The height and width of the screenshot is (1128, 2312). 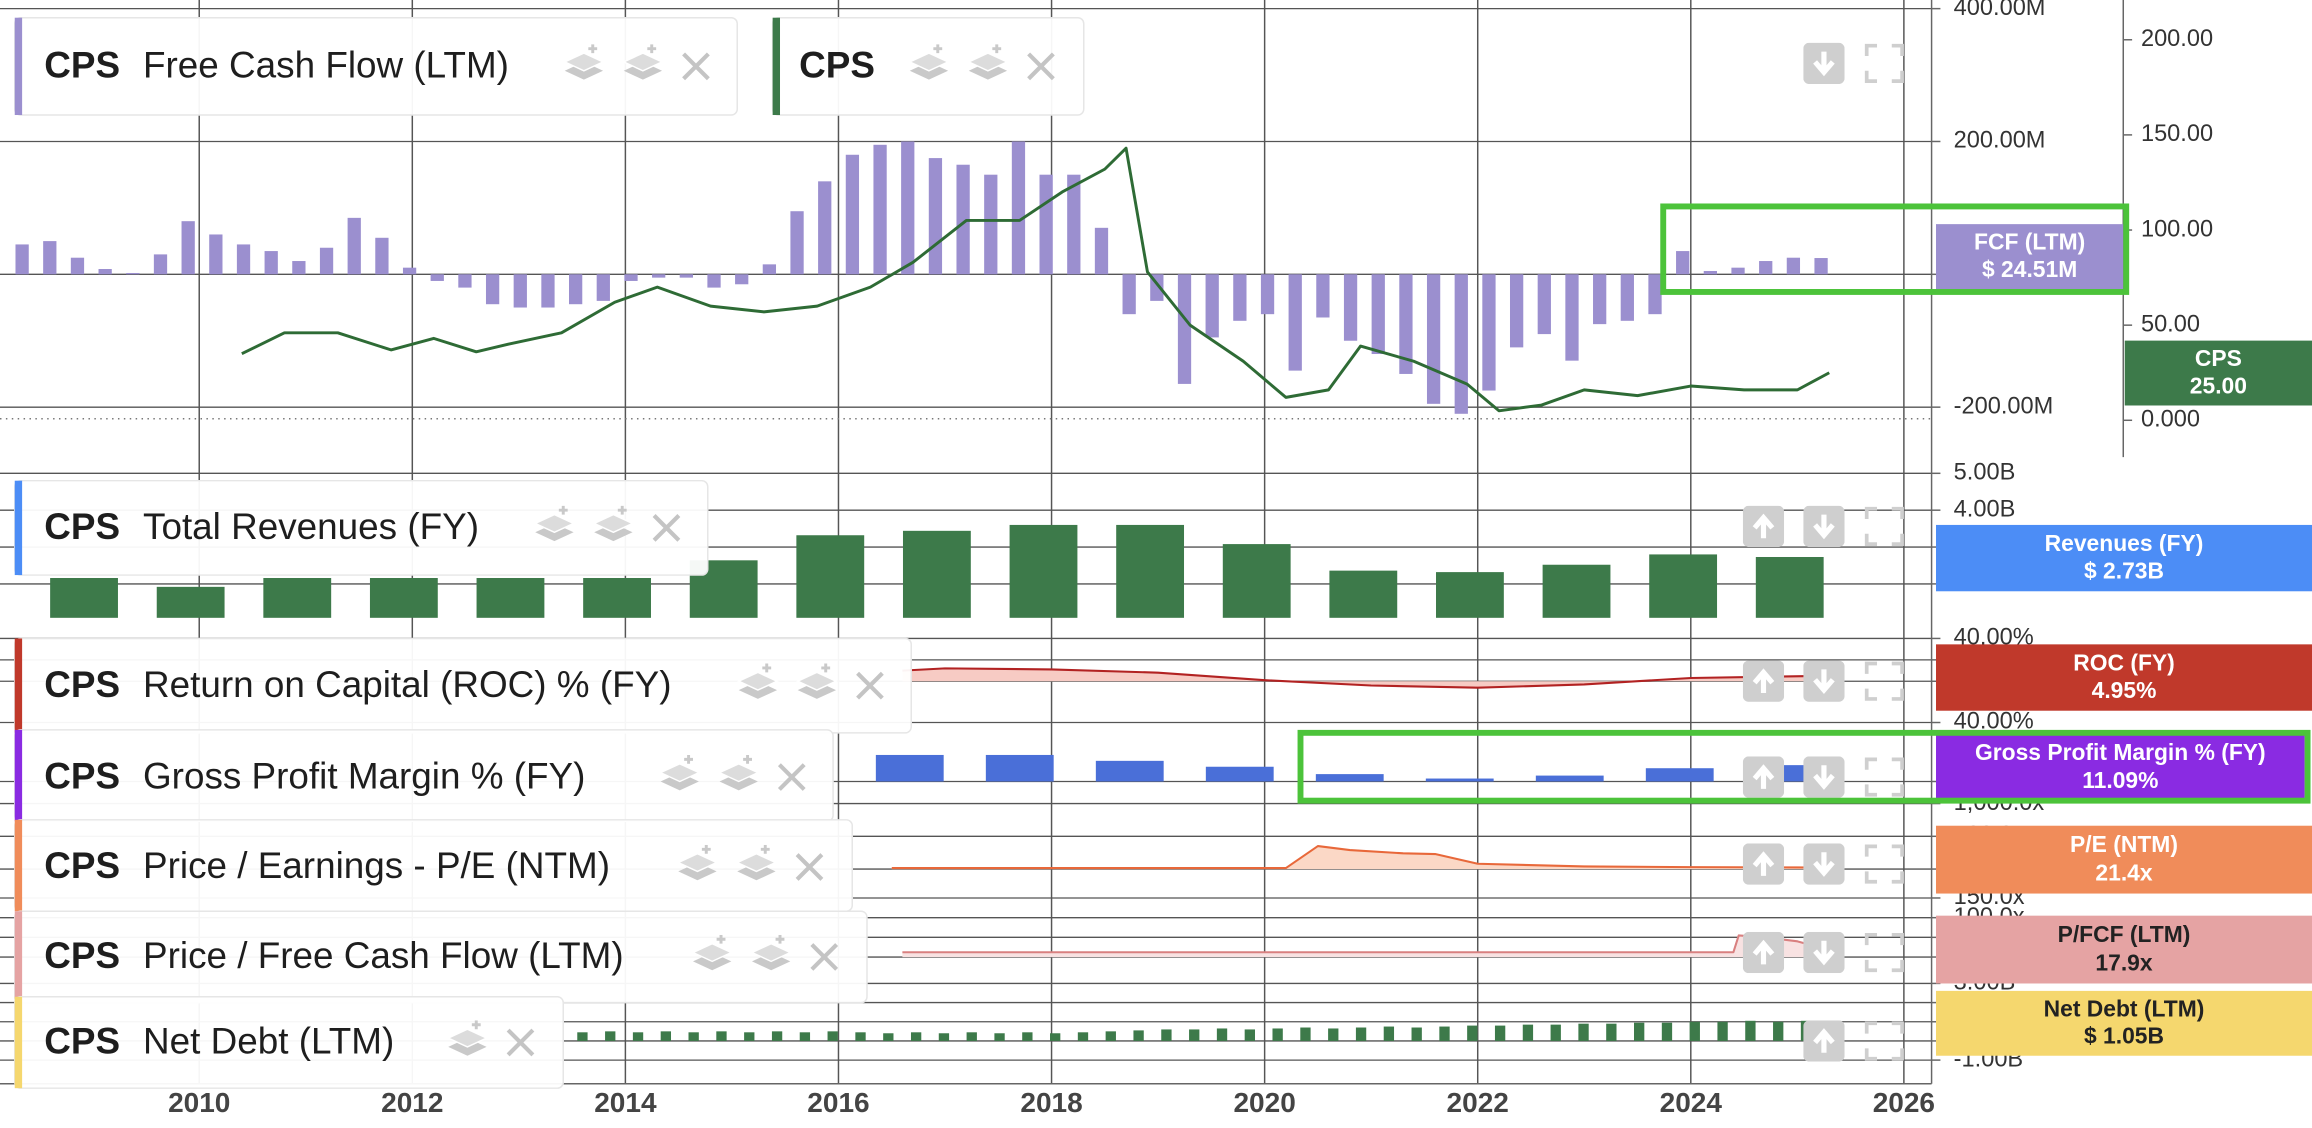 I want to click on legend-title: Total Revenues (FY), so click(x=311, y=526).